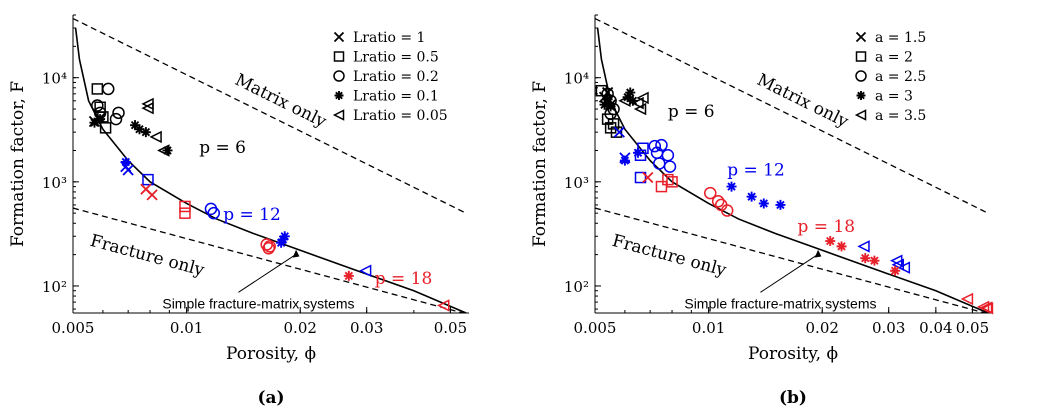 This screenshot has width=1043, height=416. I want to click on legend-entry: a = 3, so click(894, 97).